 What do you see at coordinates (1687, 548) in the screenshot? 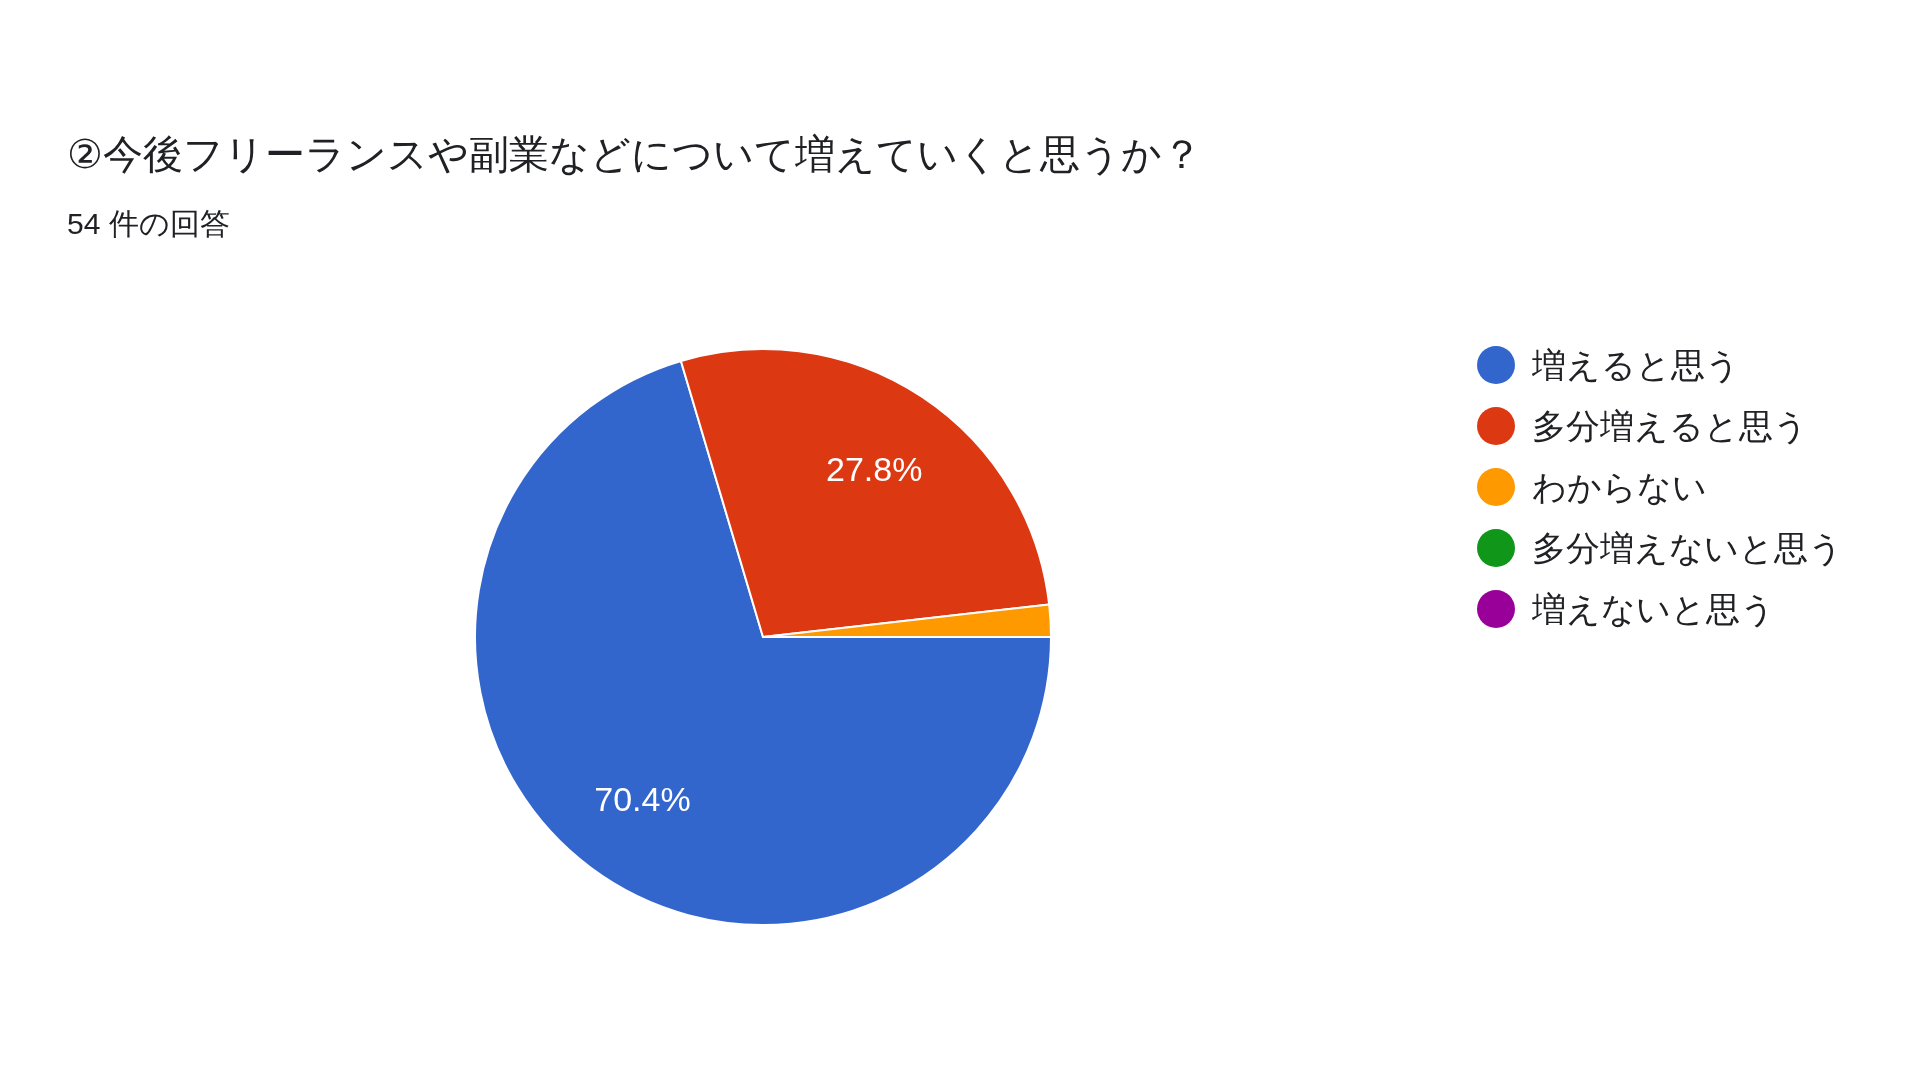
I see `legend-label: 多分増えないと思う` at bounding box center [1687, 548].